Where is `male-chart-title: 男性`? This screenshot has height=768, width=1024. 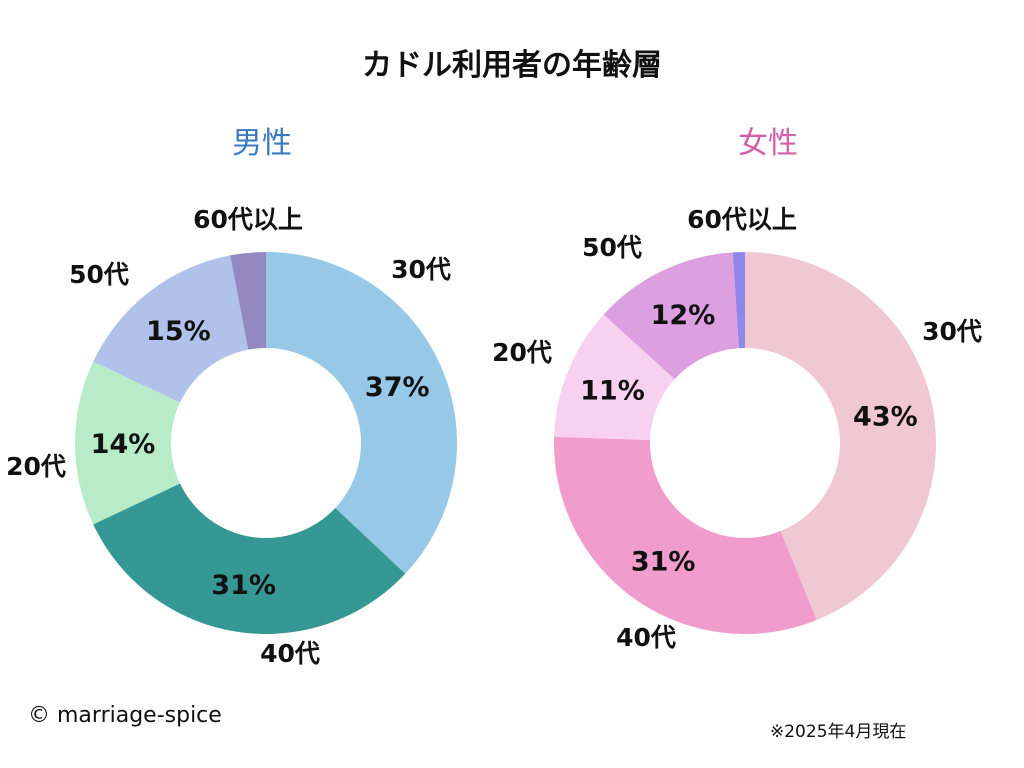 male-chart-title: 男性 is located at coordinates (262, 143).